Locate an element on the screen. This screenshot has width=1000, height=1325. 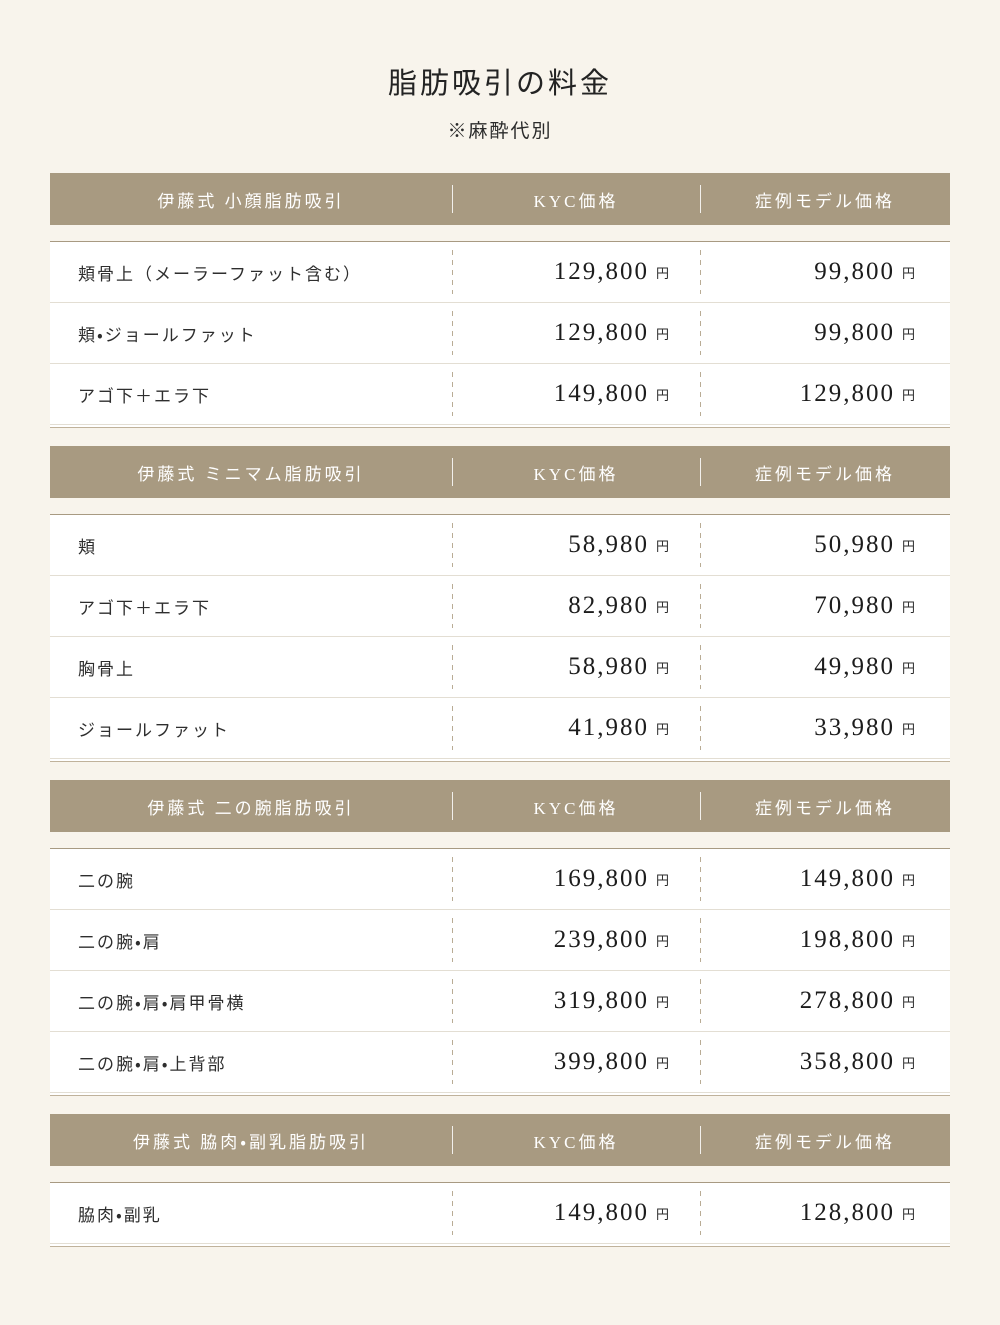
table-title: 伊藤式 二の腕脂肪吸引 is located at coordinates (251, 808).